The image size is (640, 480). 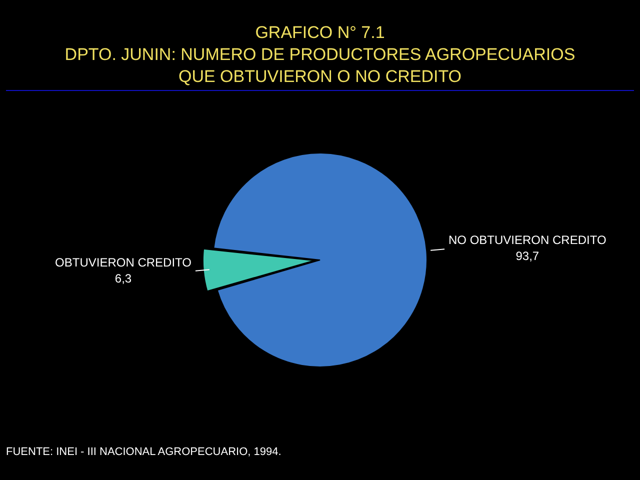 I want to click on source-note: FUENTE: INEI - III NACIONAL AGROPECUARIO, 1994., so click(x=144, y=452).